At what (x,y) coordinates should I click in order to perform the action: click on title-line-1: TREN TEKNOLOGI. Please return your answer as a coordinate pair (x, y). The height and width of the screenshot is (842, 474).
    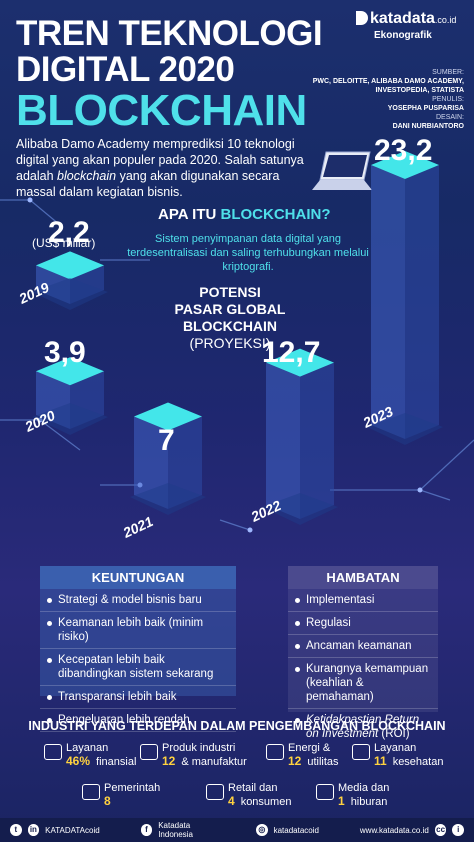
    Looking at the image, I should click on (169, 33).